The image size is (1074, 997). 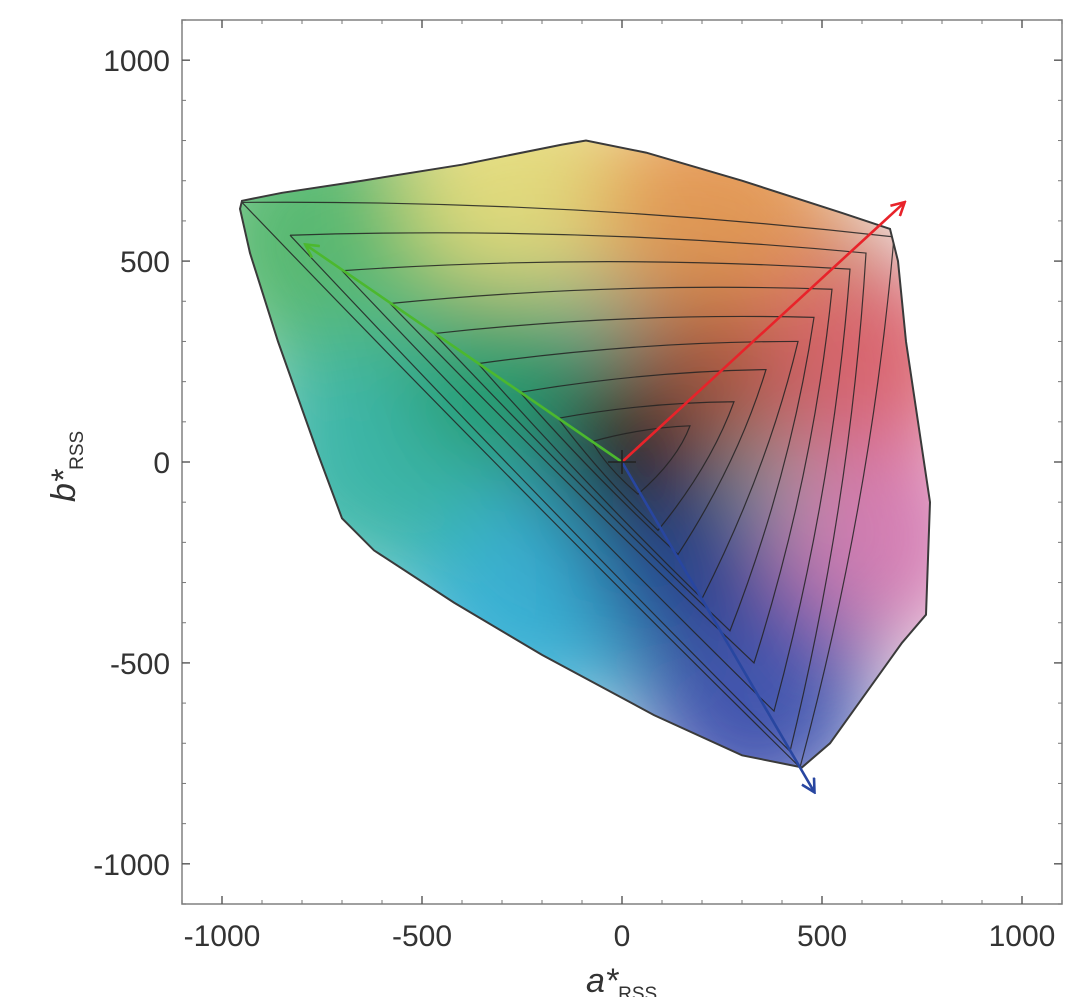 I want to click on blue-arrow, so click(x=717, y=626).